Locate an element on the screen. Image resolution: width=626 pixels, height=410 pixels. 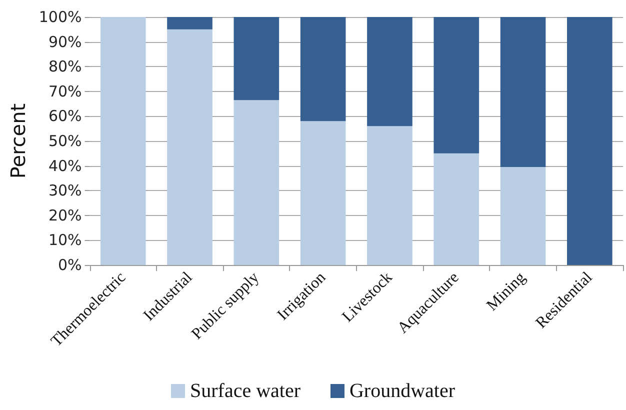
y-tick-label: 70% is located at coordinates (65, 91).